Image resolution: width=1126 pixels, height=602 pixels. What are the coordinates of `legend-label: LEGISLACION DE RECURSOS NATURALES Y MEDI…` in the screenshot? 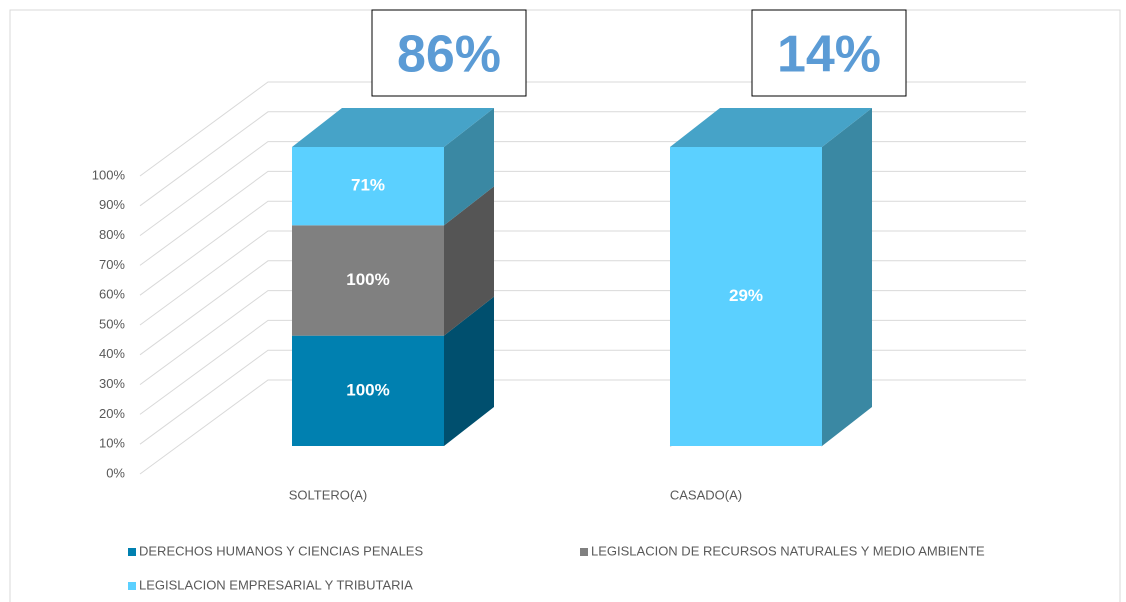 It's located at (788, 550).